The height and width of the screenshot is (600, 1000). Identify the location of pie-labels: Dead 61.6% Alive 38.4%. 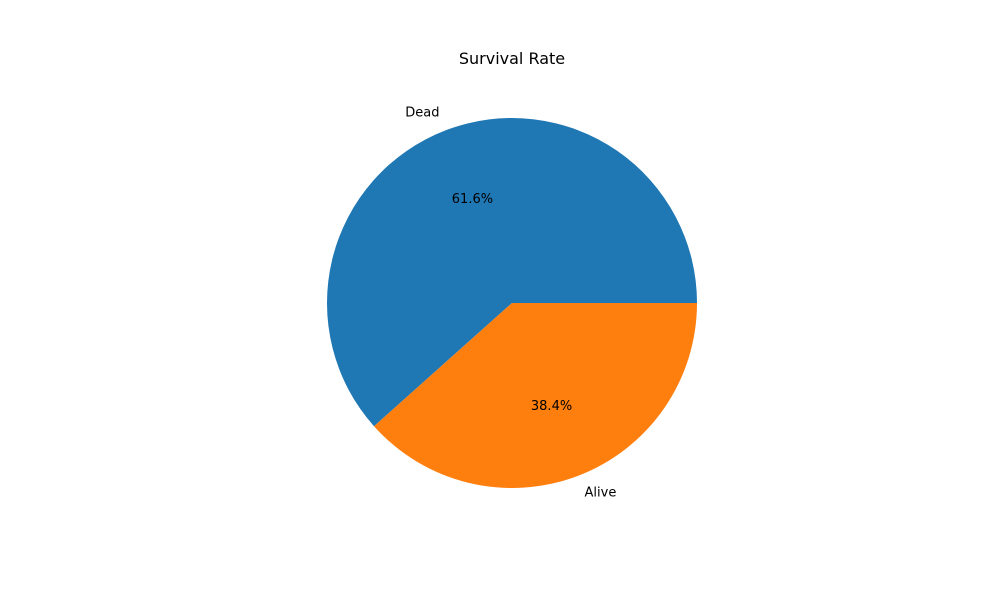
(510, 302).